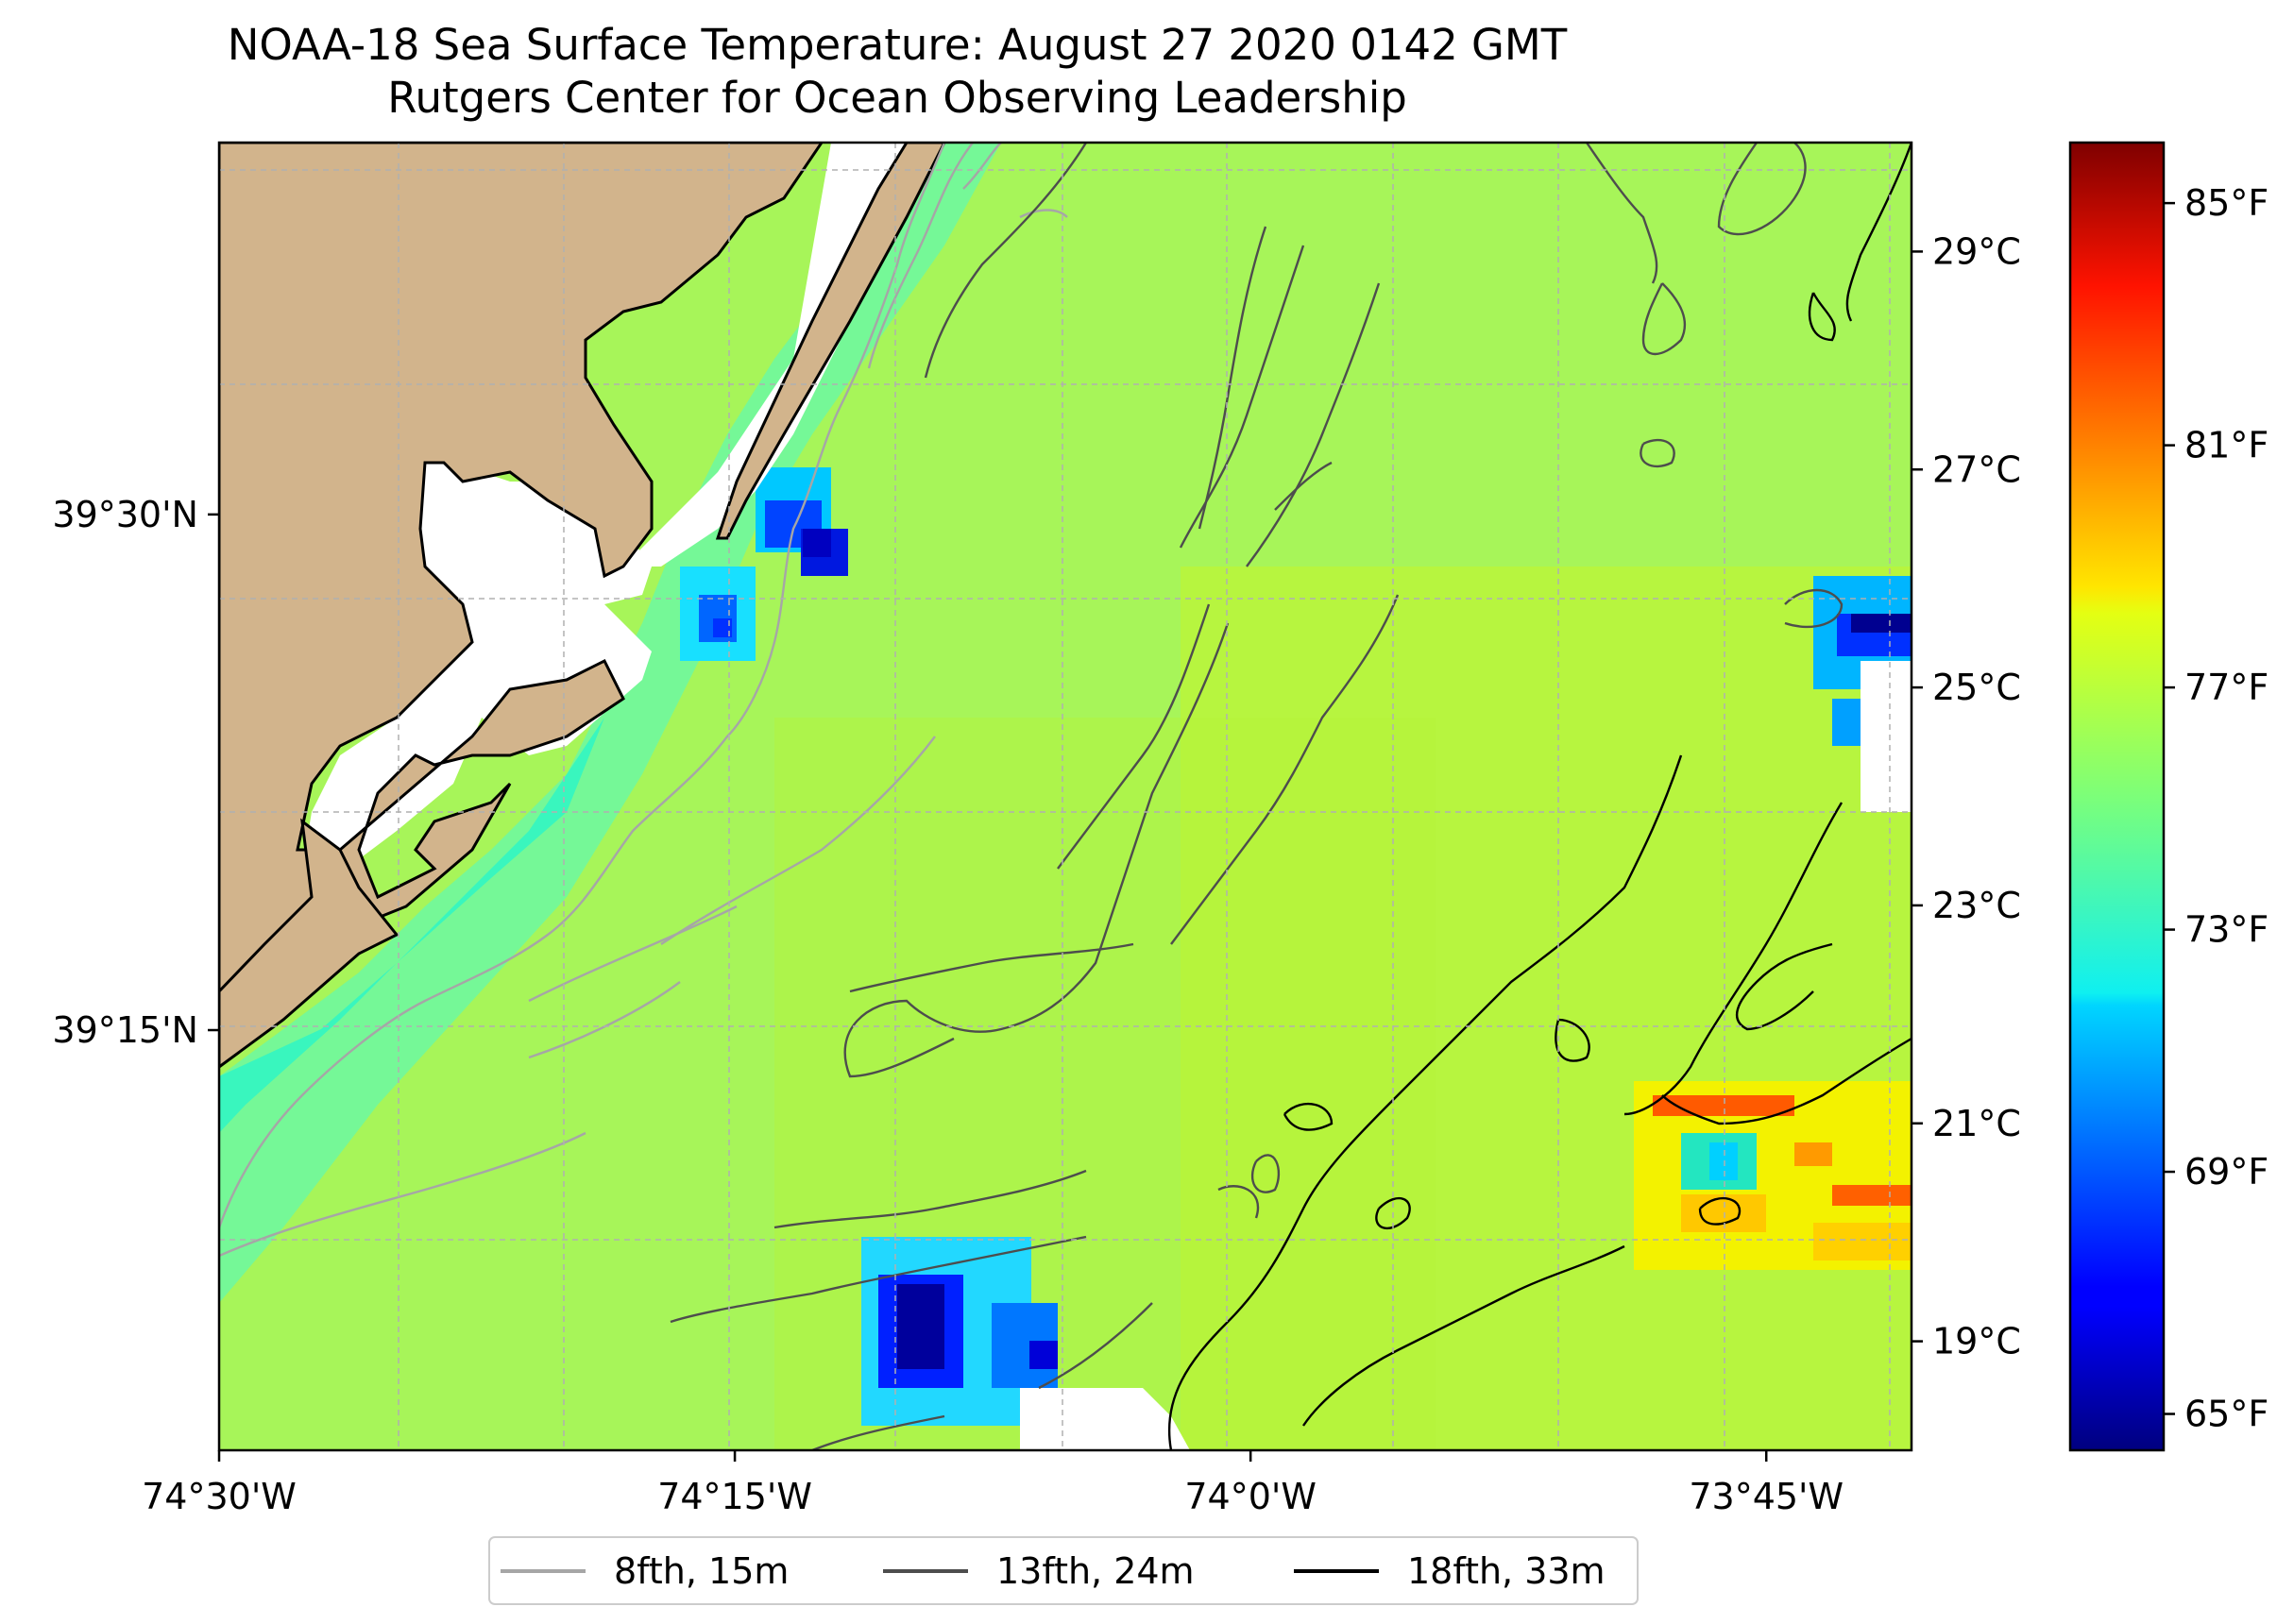  I want to click on legend-frame, so click(1063, 1570).